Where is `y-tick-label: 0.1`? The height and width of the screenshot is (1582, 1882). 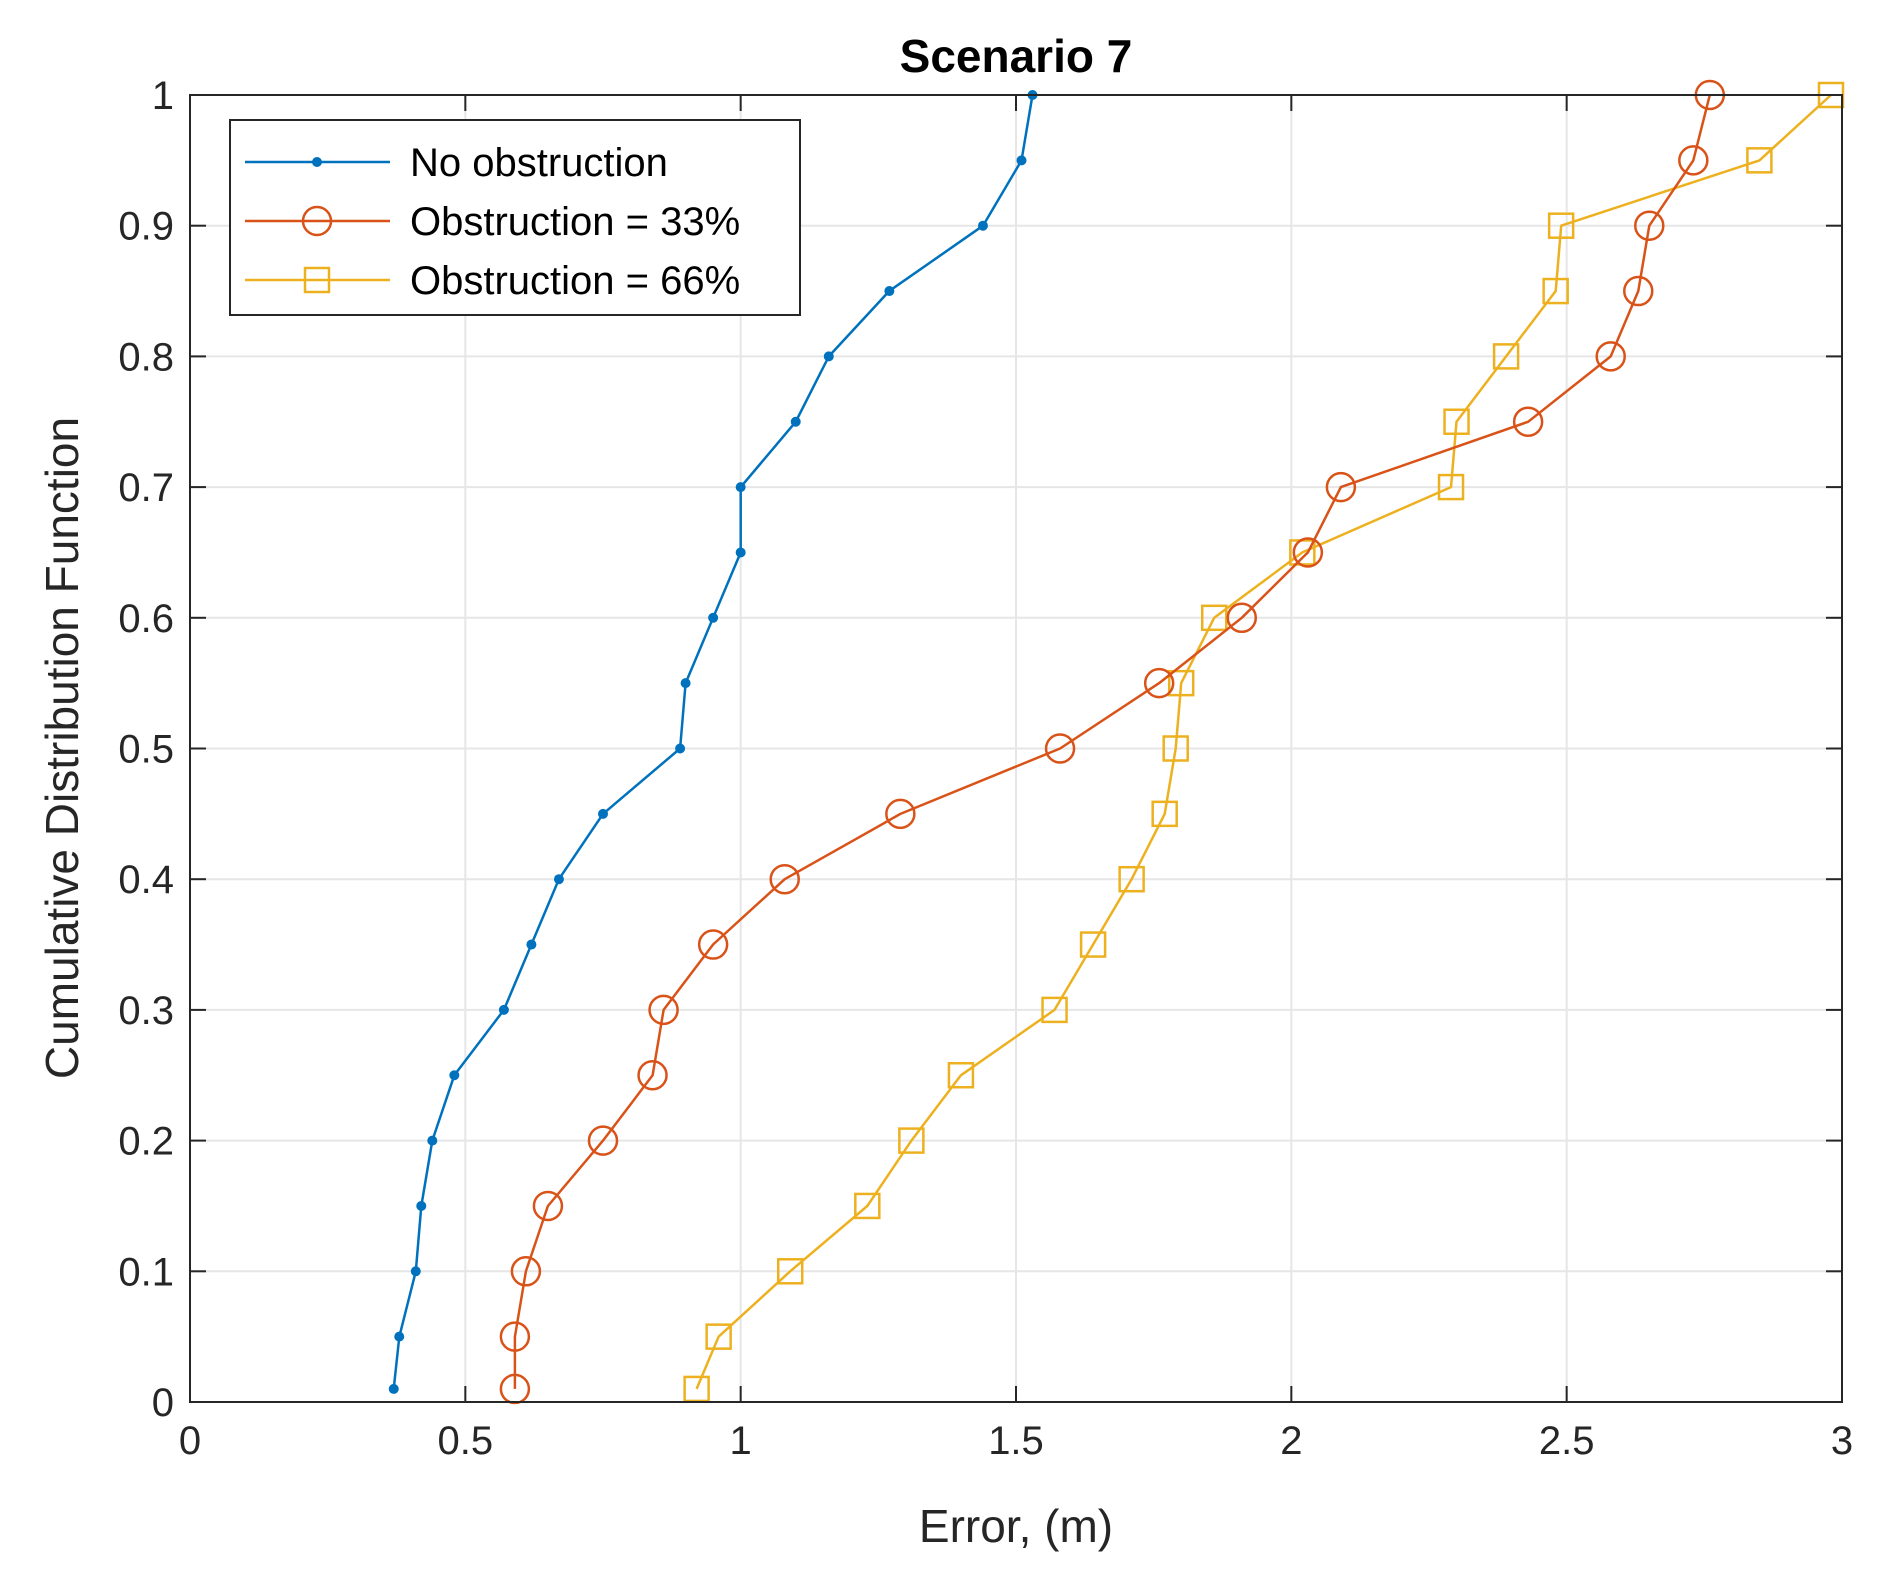 y-tick-label: 0.1 is located at coordinates (146, 1272).